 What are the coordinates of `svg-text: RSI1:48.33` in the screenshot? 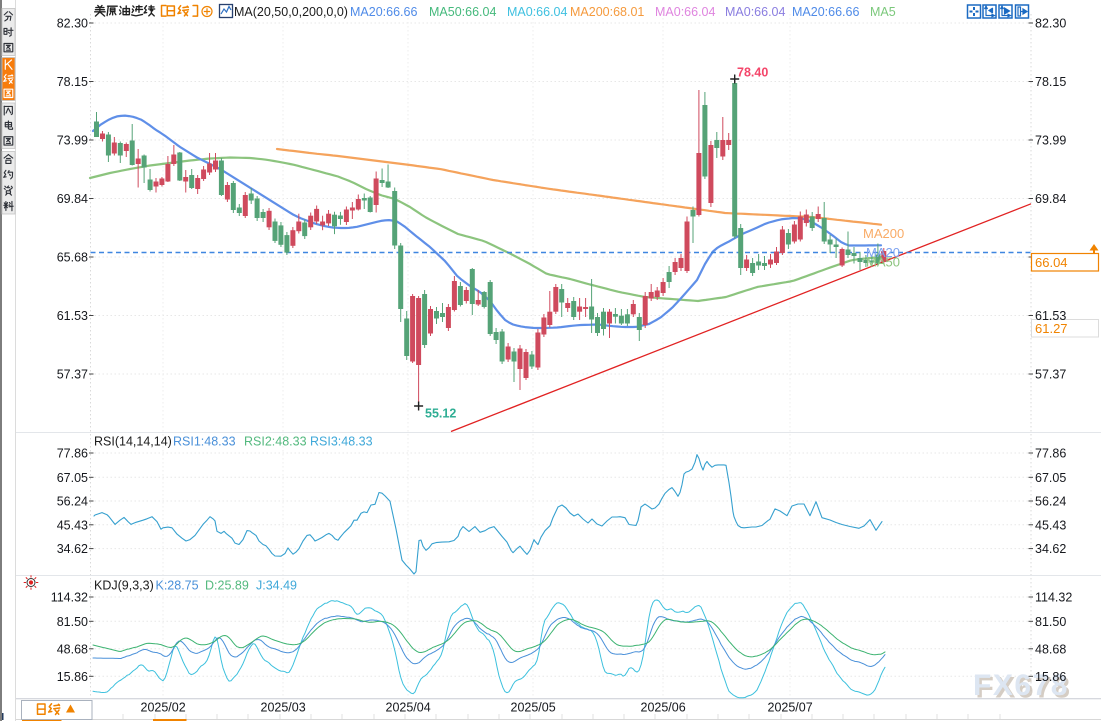 It's located at (204, 442).